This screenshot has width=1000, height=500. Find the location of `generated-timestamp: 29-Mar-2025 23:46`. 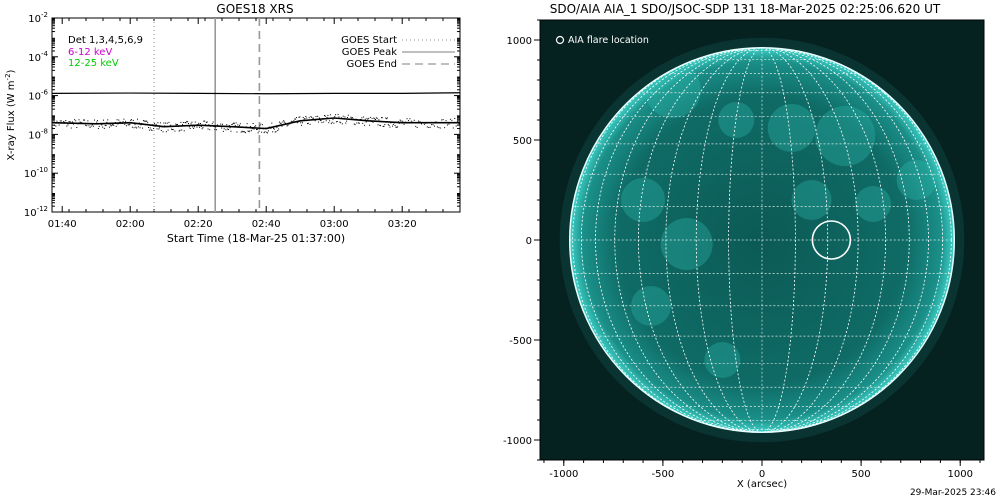

generated-timestamp: 29-Mar-2025 23:46 is located at coordinates (952, 493).